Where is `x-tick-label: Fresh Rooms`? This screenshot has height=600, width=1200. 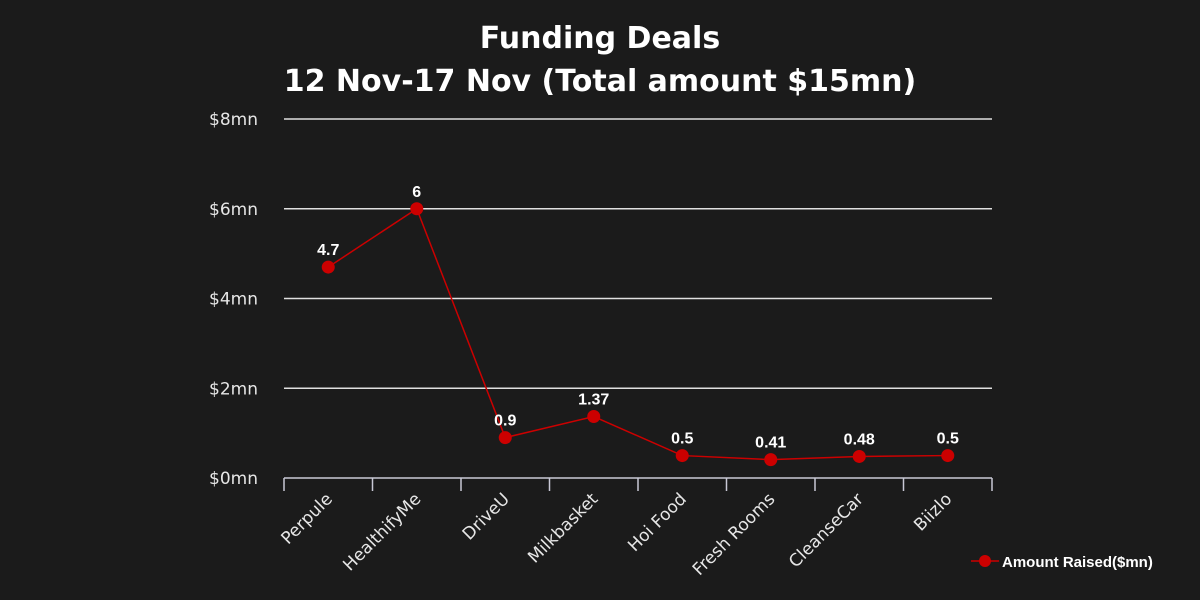
x-tick-label: Fresh Rooms is located at coordinates (734, 534).